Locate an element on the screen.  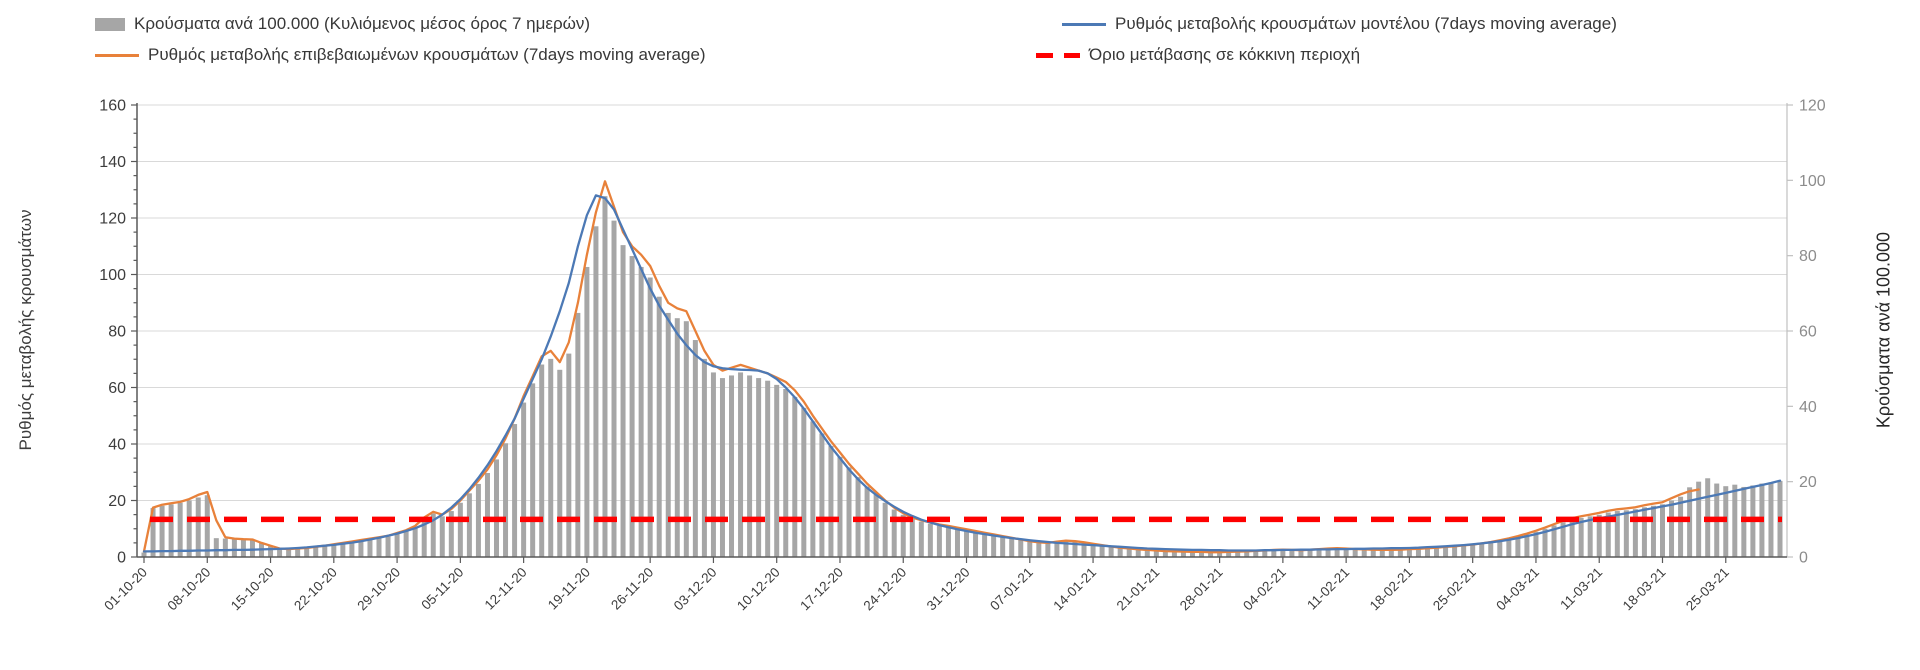
svg-text: 25-03-21 is located at coordinates (1707, 589).